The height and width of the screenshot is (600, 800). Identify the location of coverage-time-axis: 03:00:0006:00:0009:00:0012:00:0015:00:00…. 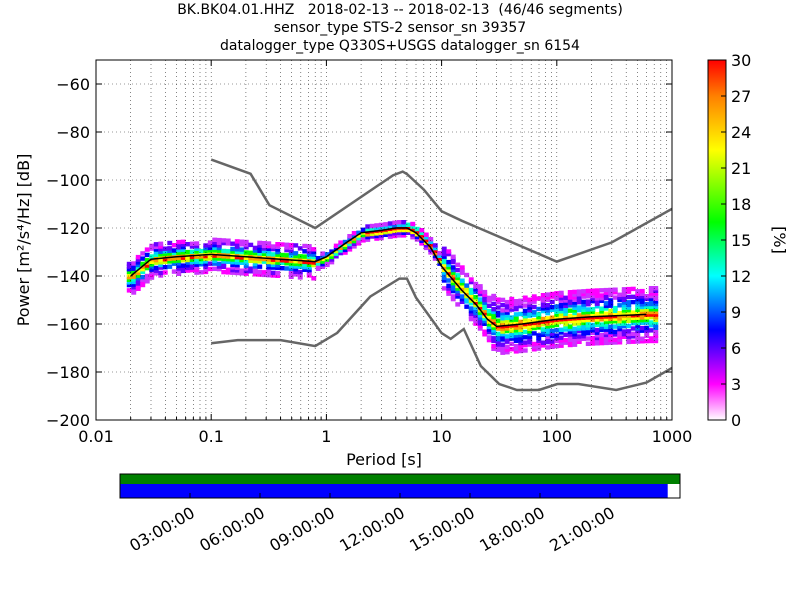
(372, 524).